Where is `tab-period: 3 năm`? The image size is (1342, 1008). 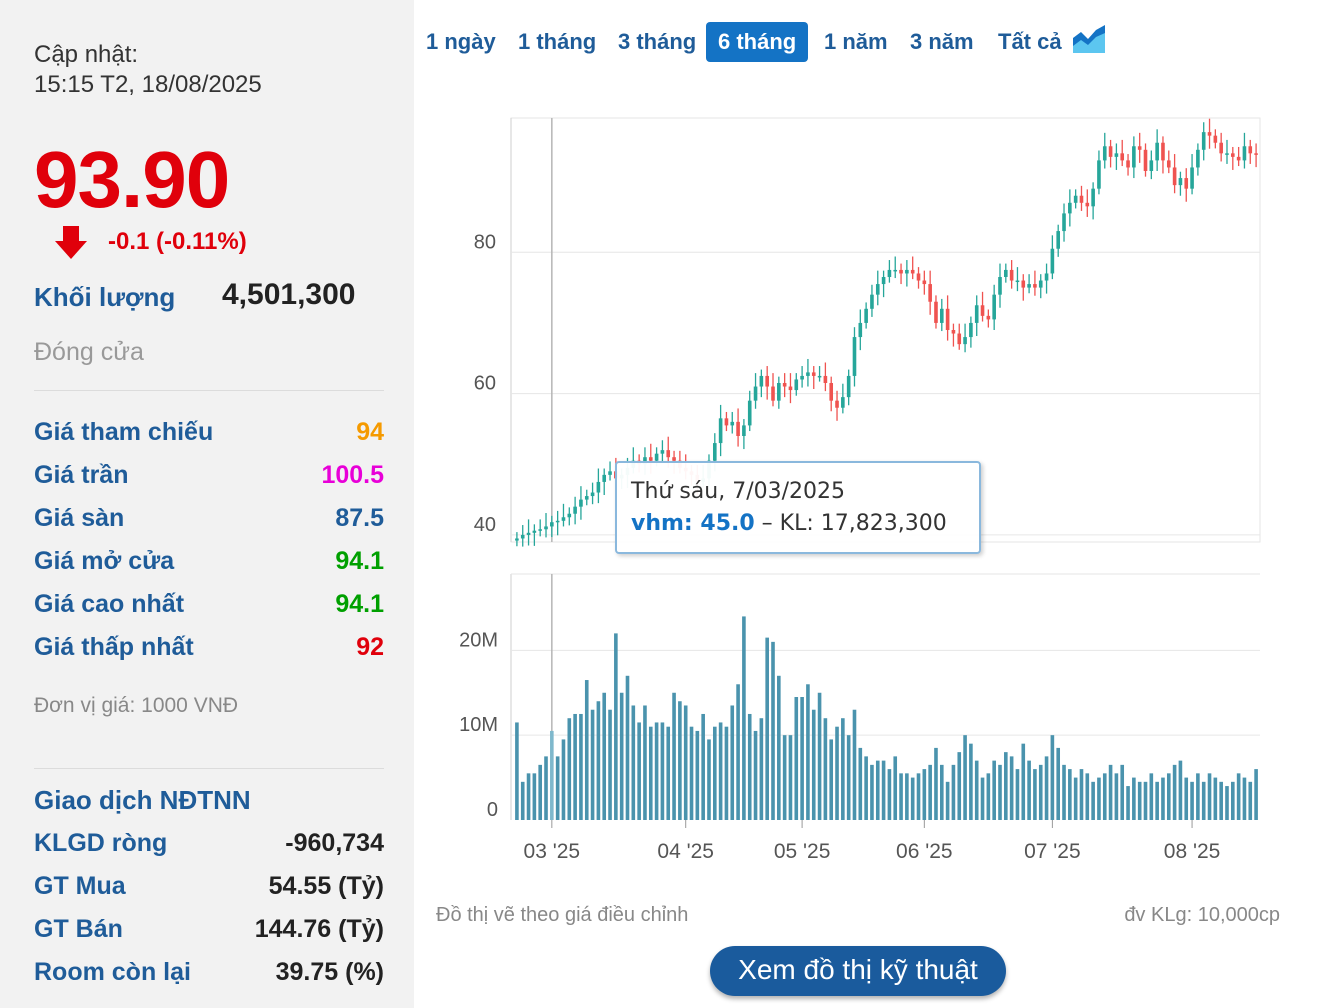
tab-period: 3 năm is located at coordinates (942, 41).